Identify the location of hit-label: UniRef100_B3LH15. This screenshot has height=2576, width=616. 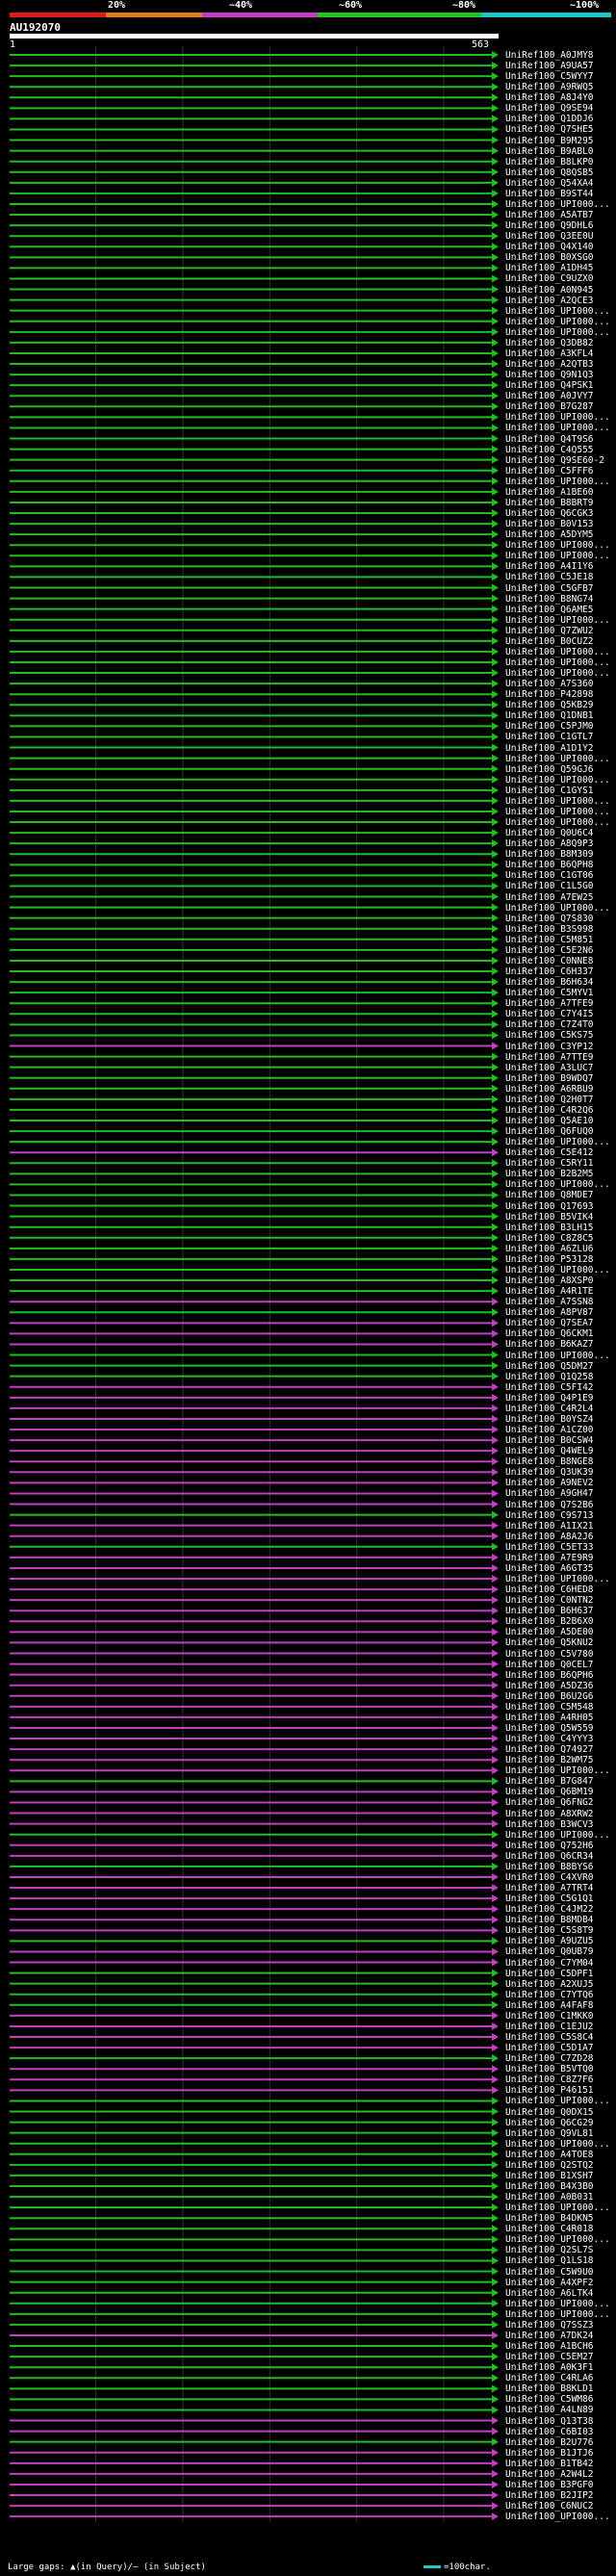
(549, 1228).